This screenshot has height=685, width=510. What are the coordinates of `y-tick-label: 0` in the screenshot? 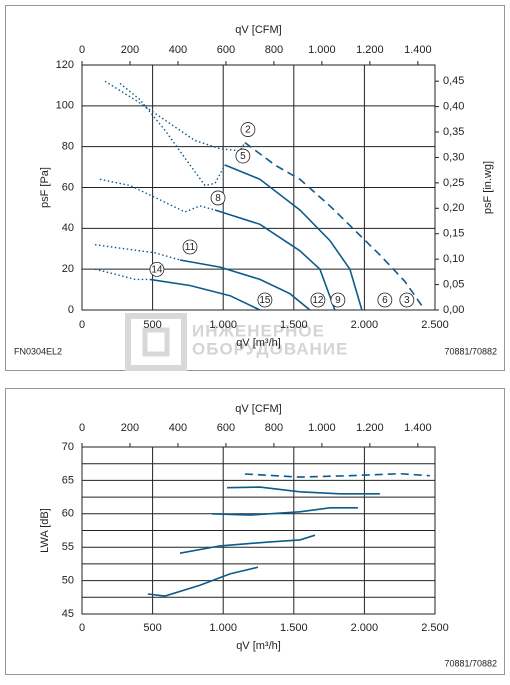 It's located at (71, 310).